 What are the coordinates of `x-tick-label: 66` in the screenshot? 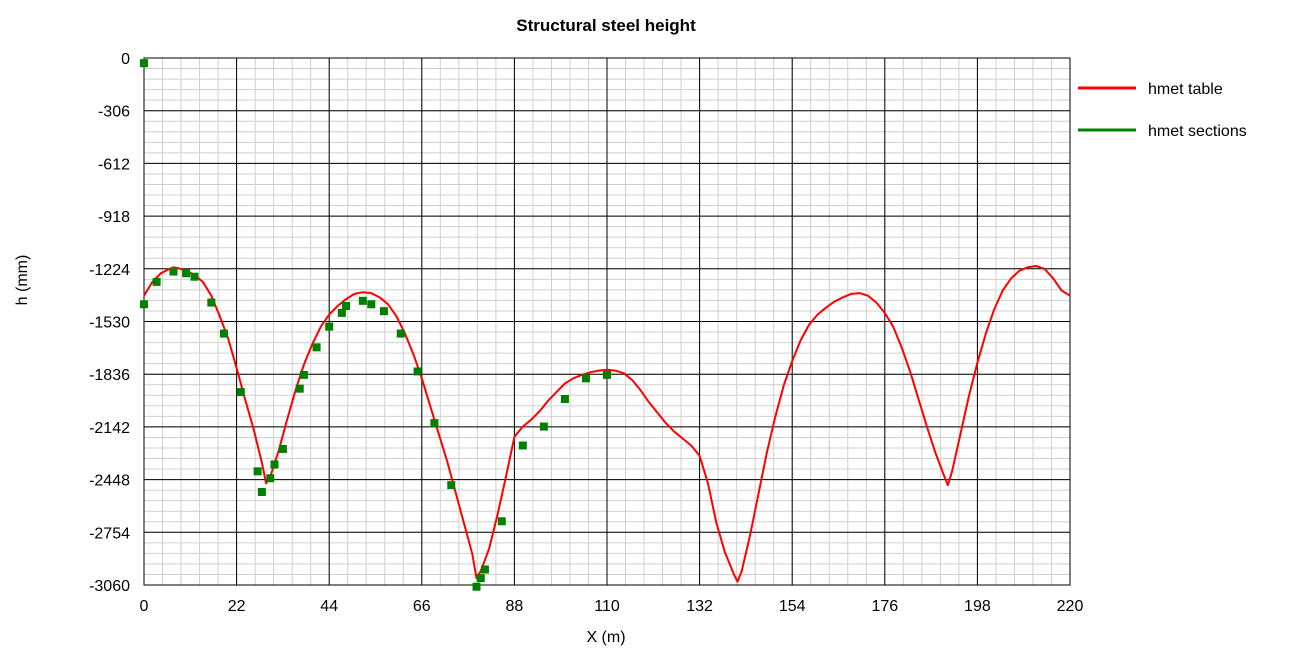 It's located at (422, 606).